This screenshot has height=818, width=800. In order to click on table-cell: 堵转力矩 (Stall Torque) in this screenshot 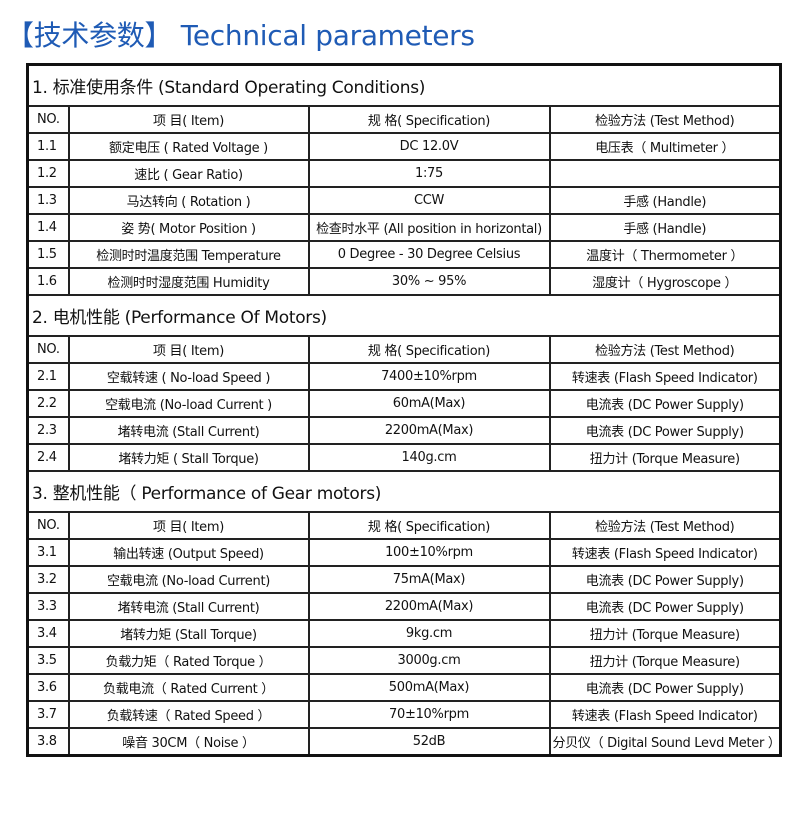, I will do `click(188, 633)`.